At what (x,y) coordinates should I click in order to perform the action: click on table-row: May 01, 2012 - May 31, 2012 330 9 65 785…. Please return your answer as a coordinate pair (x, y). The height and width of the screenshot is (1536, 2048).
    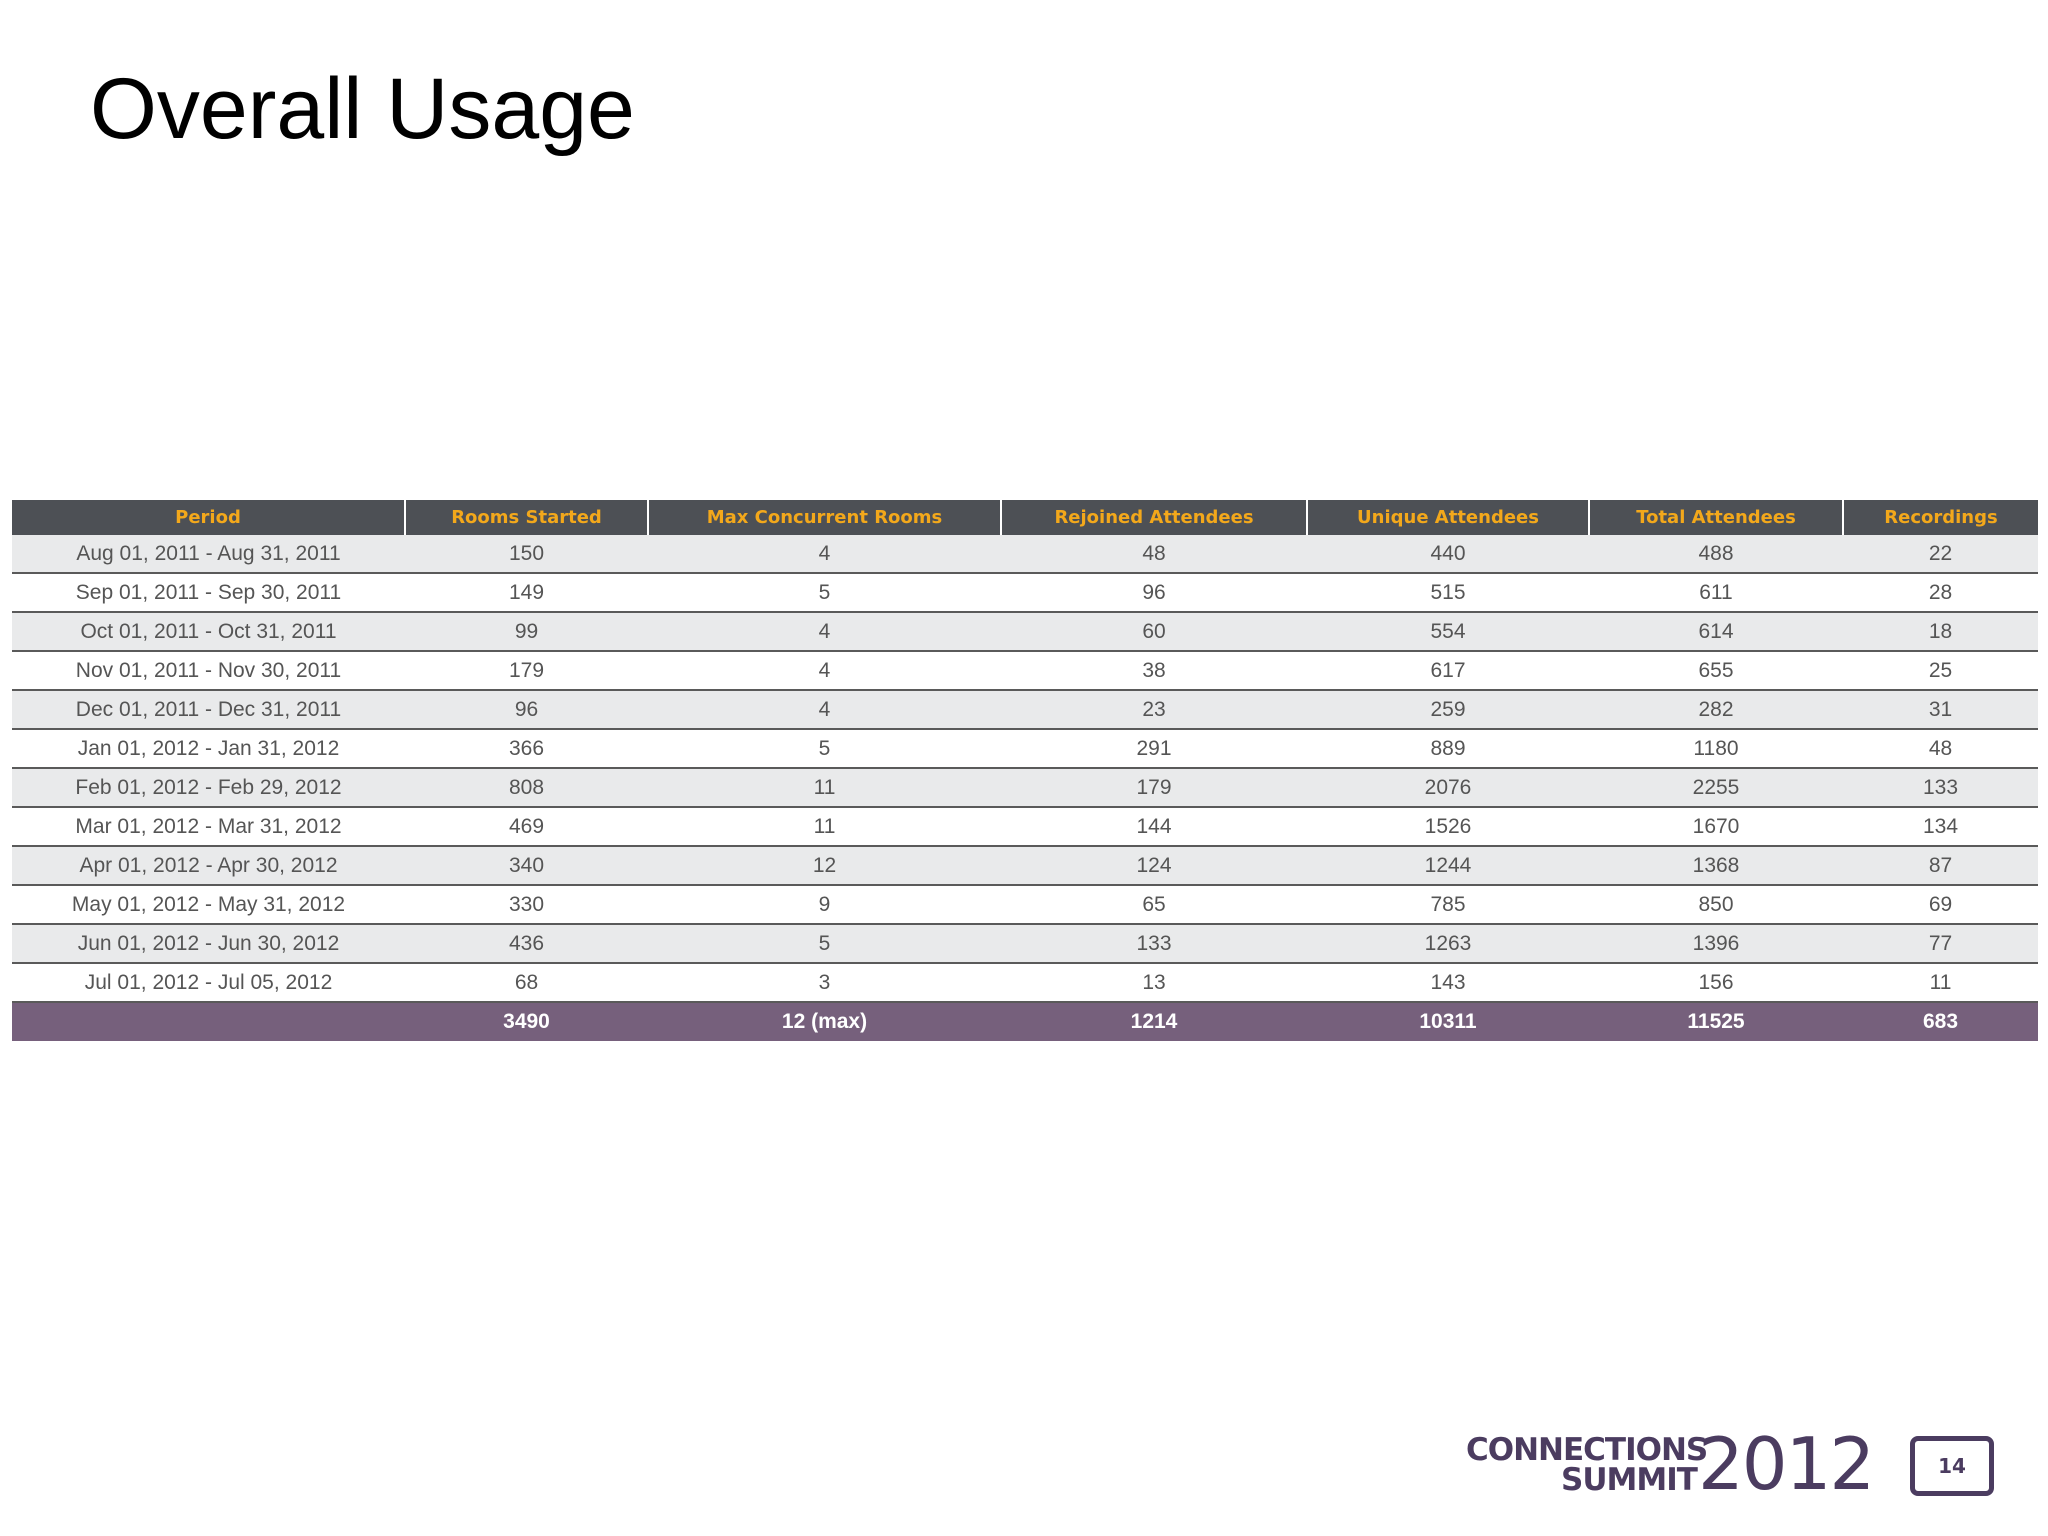
    Looking at the image, I should click on (1025, 905).